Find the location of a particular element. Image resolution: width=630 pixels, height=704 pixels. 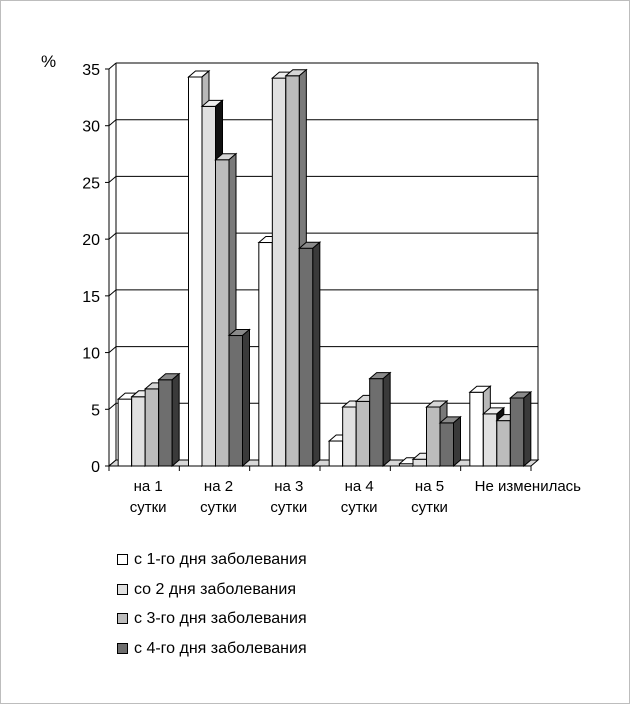

legend-item: с 1-го дня заболевания is located at coordinates (212, 560).